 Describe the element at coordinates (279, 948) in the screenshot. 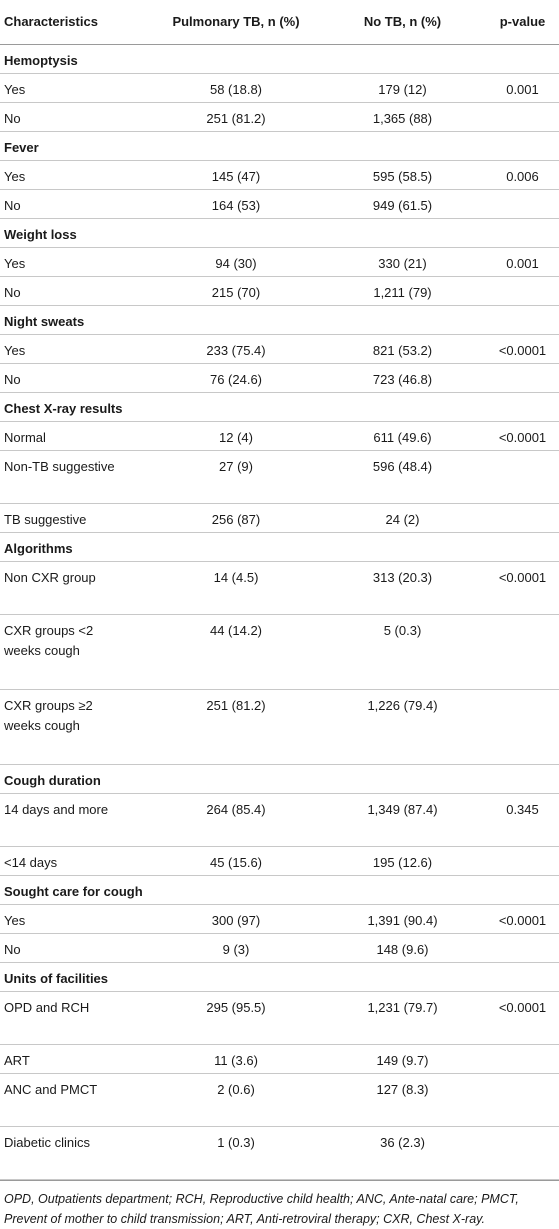

I see `table-row: No 9 (3) 148 (9.6)` at that location.